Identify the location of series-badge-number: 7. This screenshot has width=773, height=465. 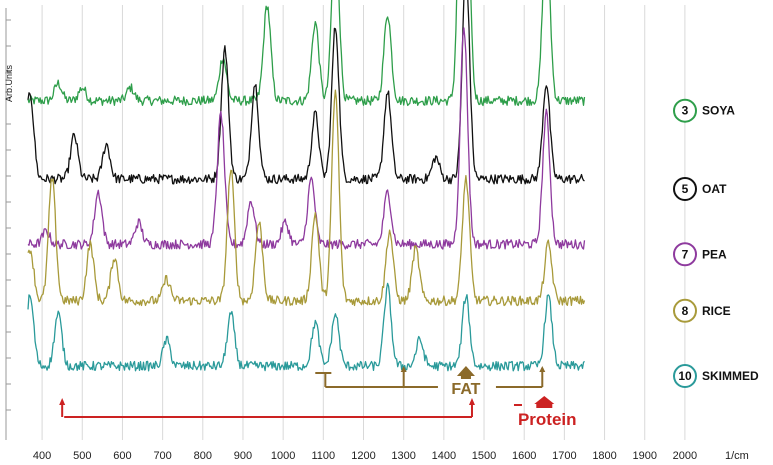
(685, 254).